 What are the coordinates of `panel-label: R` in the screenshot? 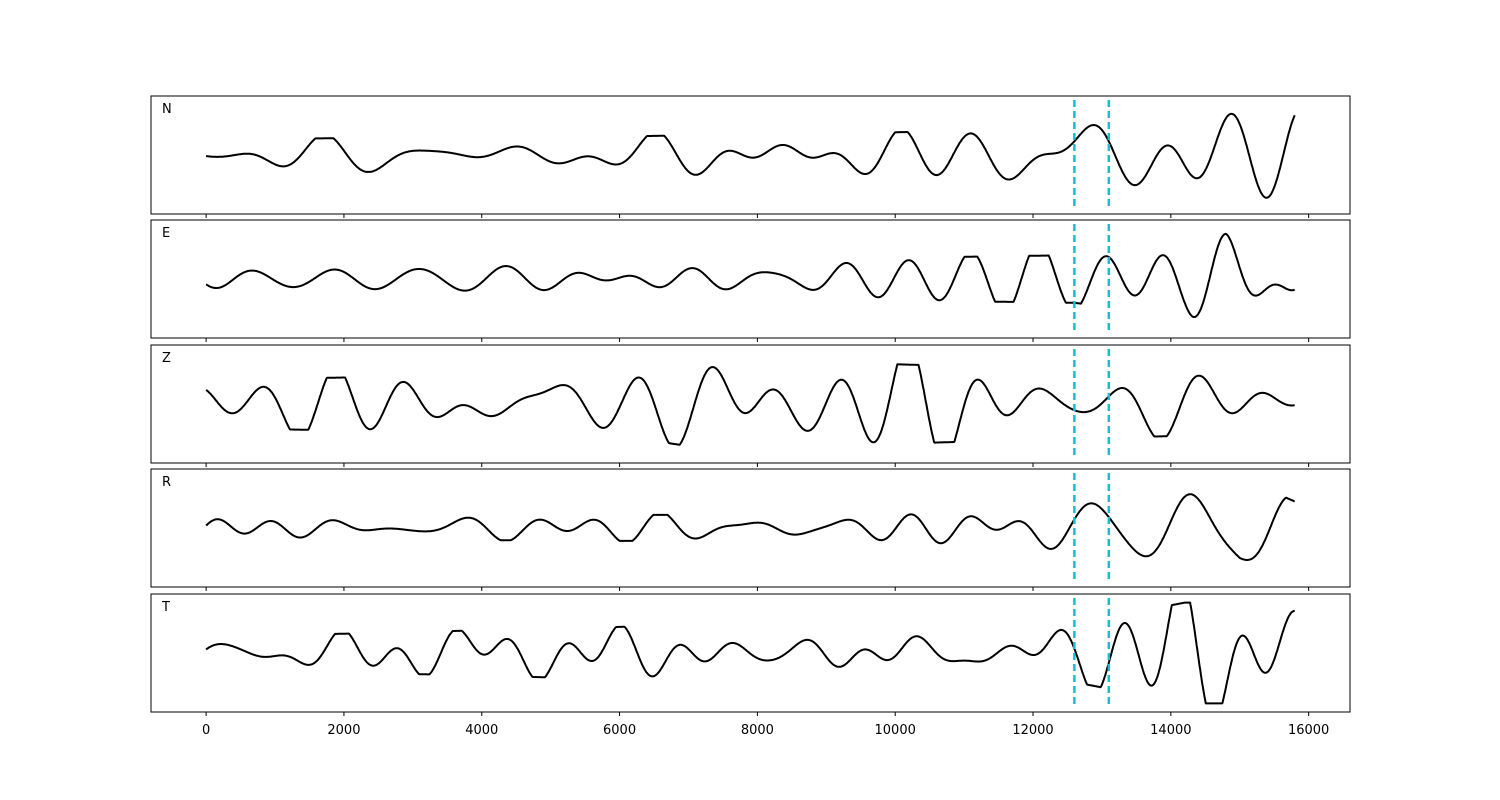 It's located at (166, 482).